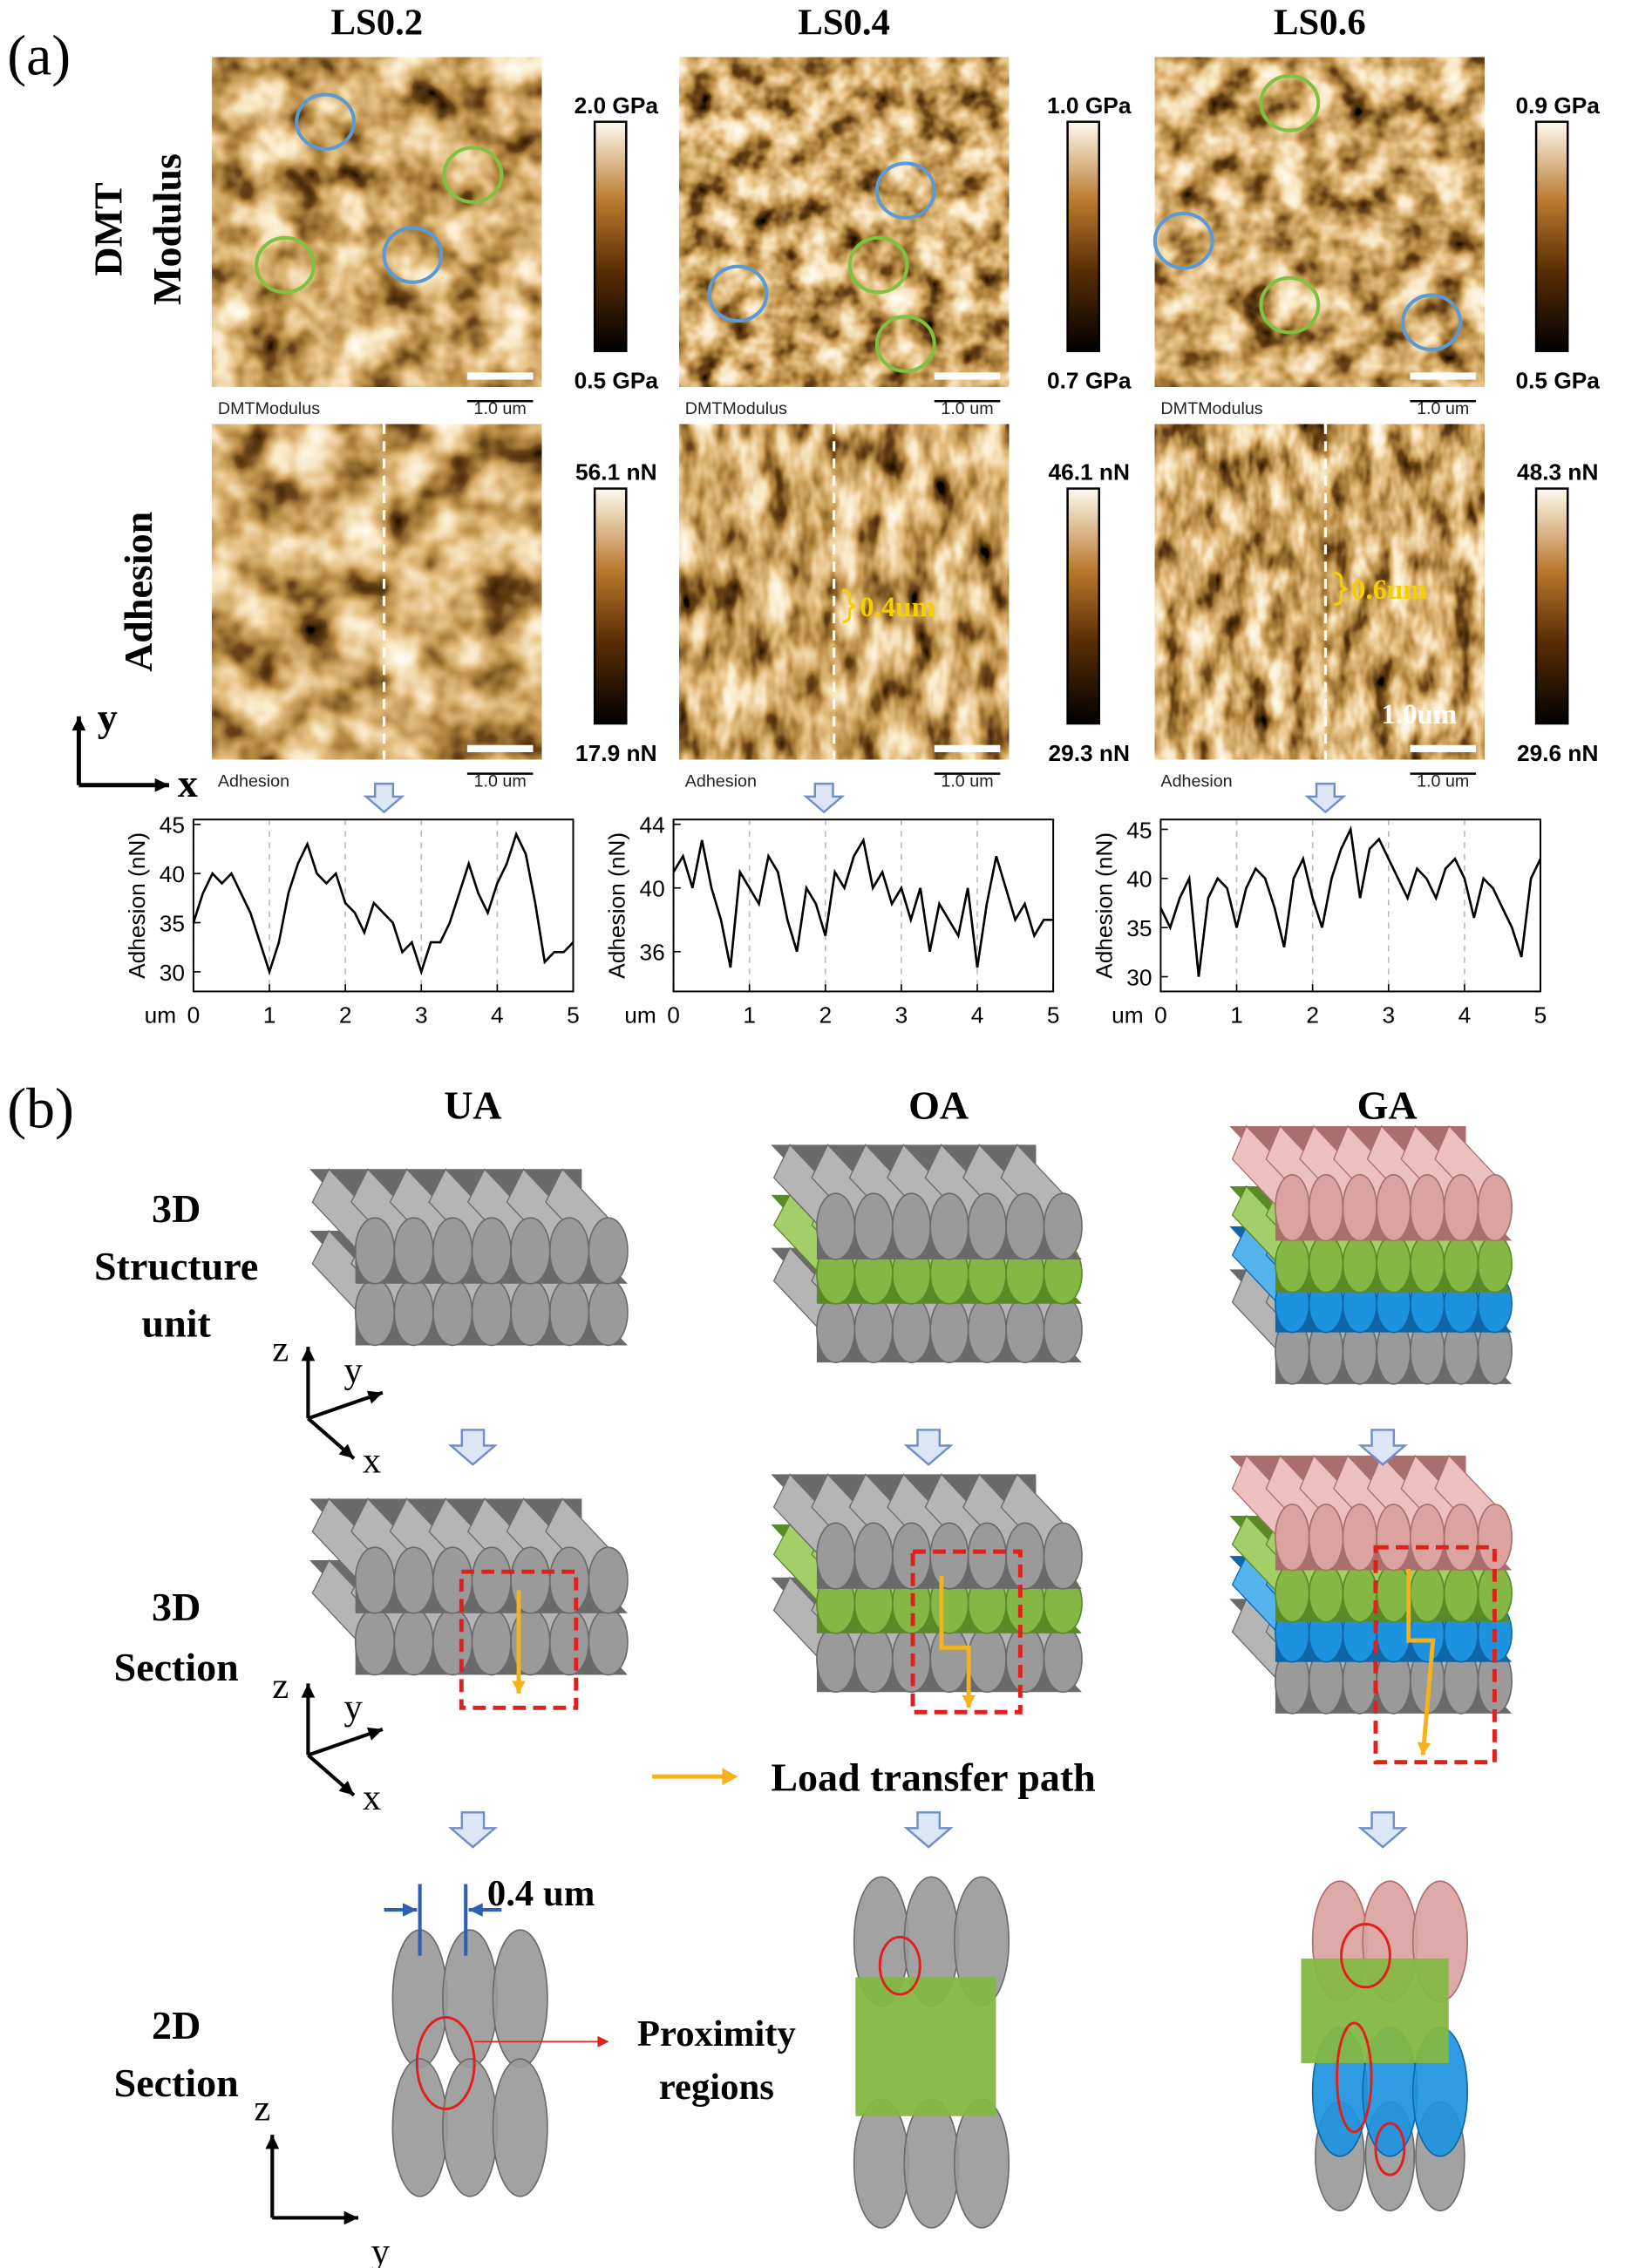  What do you see at coordinates (1558, 105) in the screenshot?
I see `label: 0.9 GPa` at bounding box center [1558, 105].